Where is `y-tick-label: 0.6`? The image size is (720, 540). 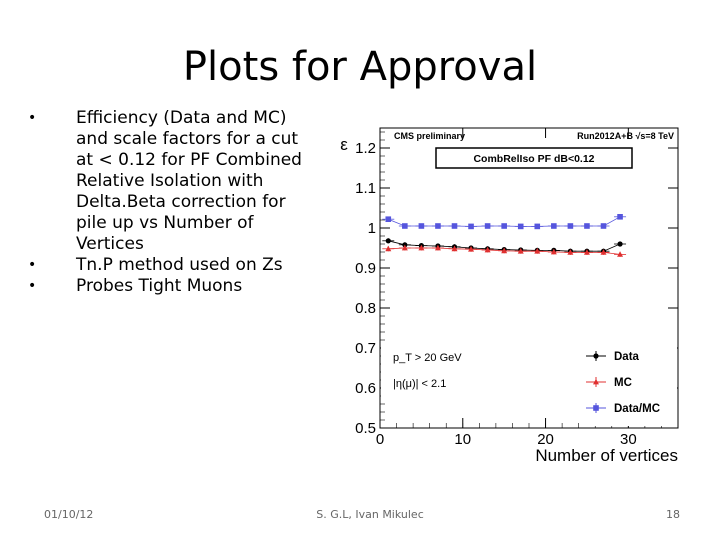 y-tick-label: 0.6 is located at coordinates (365, 388).